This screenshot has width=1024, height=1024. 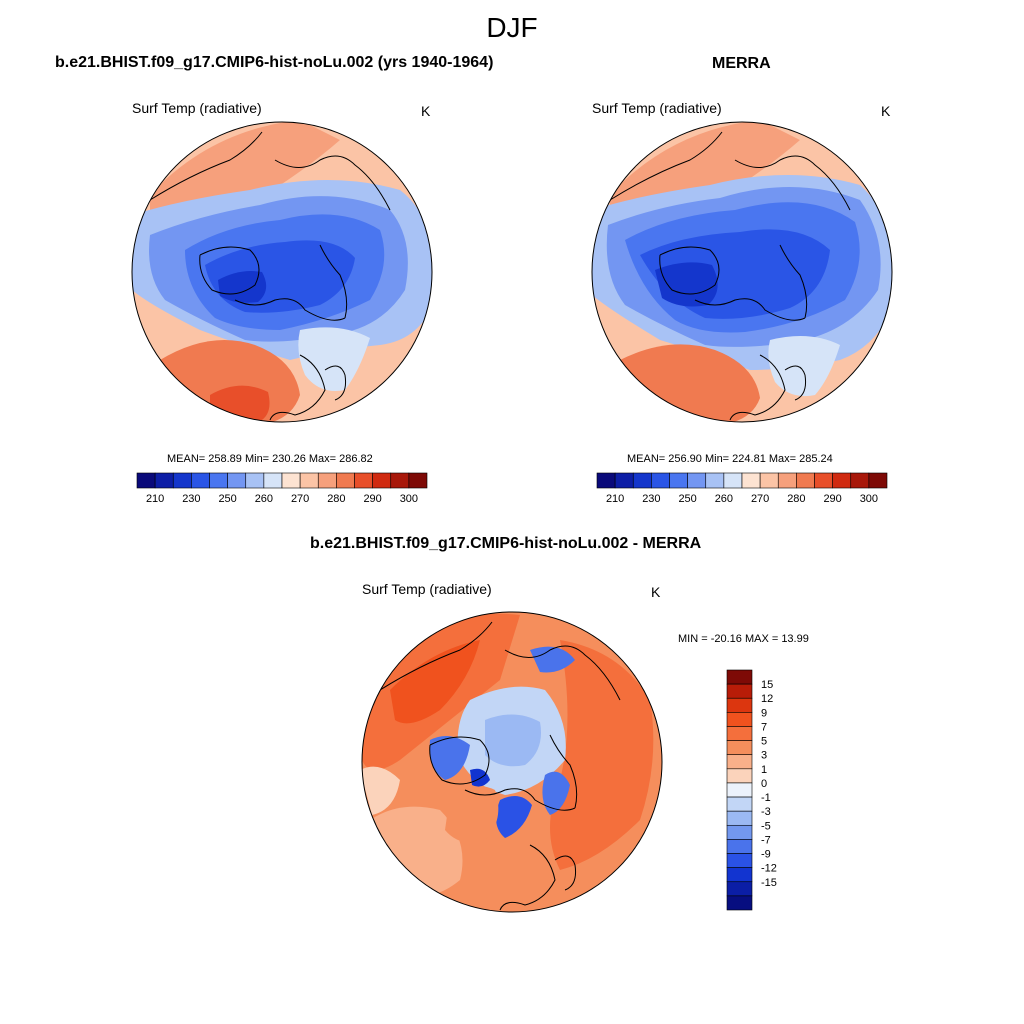 What do you see at coordinates (741, 63) in the screenshot?
I see `obs-panel-title: MERRA` at bounding box center [741, 63].